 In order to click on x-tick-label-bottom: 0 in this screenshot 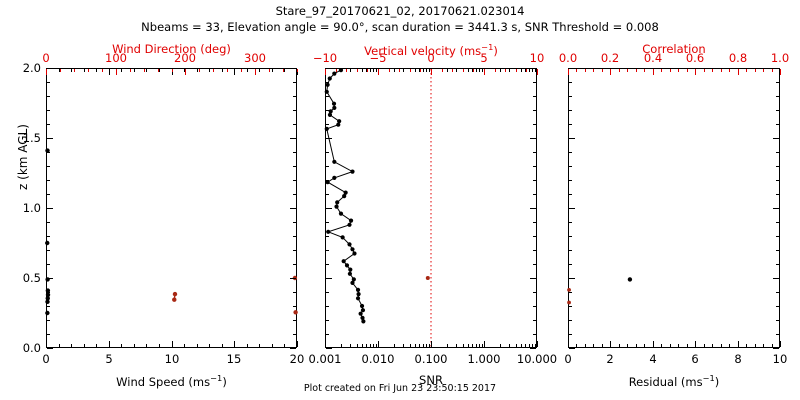, I will do `click(46, 359)`.